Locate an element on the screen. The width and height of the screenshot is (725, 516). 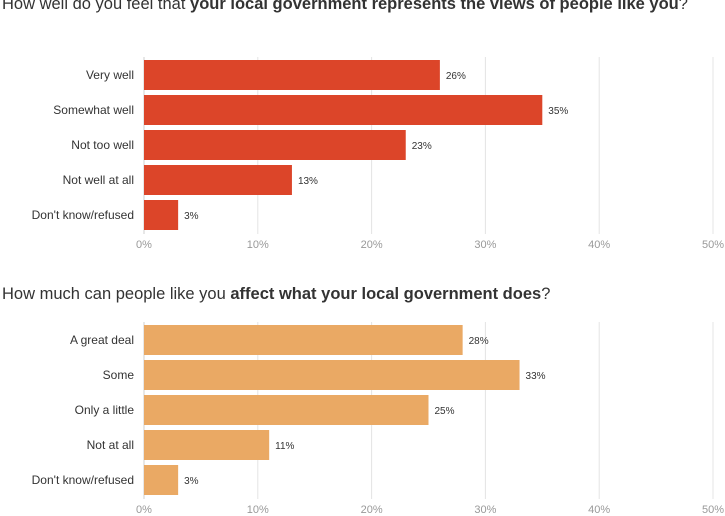
category-label: Some is located at coordinates (119, 375).